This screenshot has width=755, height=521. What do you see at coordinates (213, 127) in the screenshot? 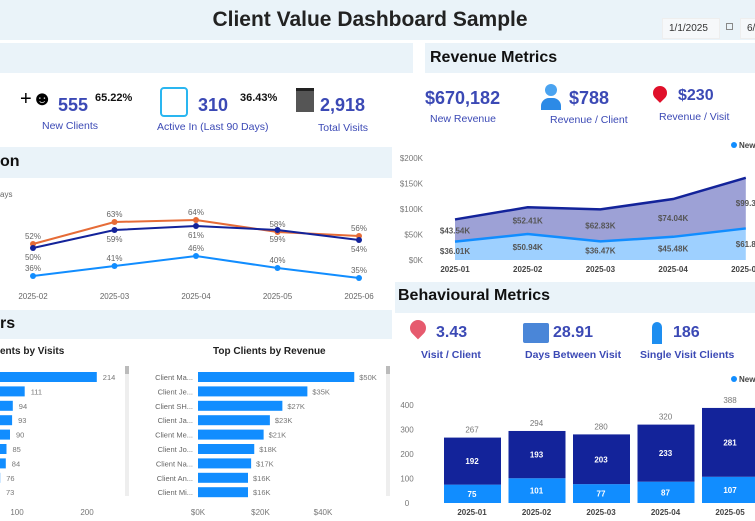
I see `active-clients-label: Active In (Last 90 Days)` at bounding box center [213, 127].